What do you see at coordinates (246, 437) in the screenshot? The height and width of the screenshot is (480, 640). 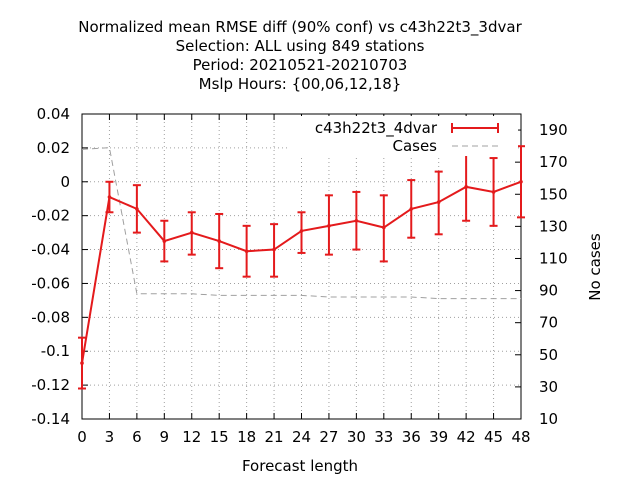 I see `x-tick-label: 18` at bounding box center [246, 437].